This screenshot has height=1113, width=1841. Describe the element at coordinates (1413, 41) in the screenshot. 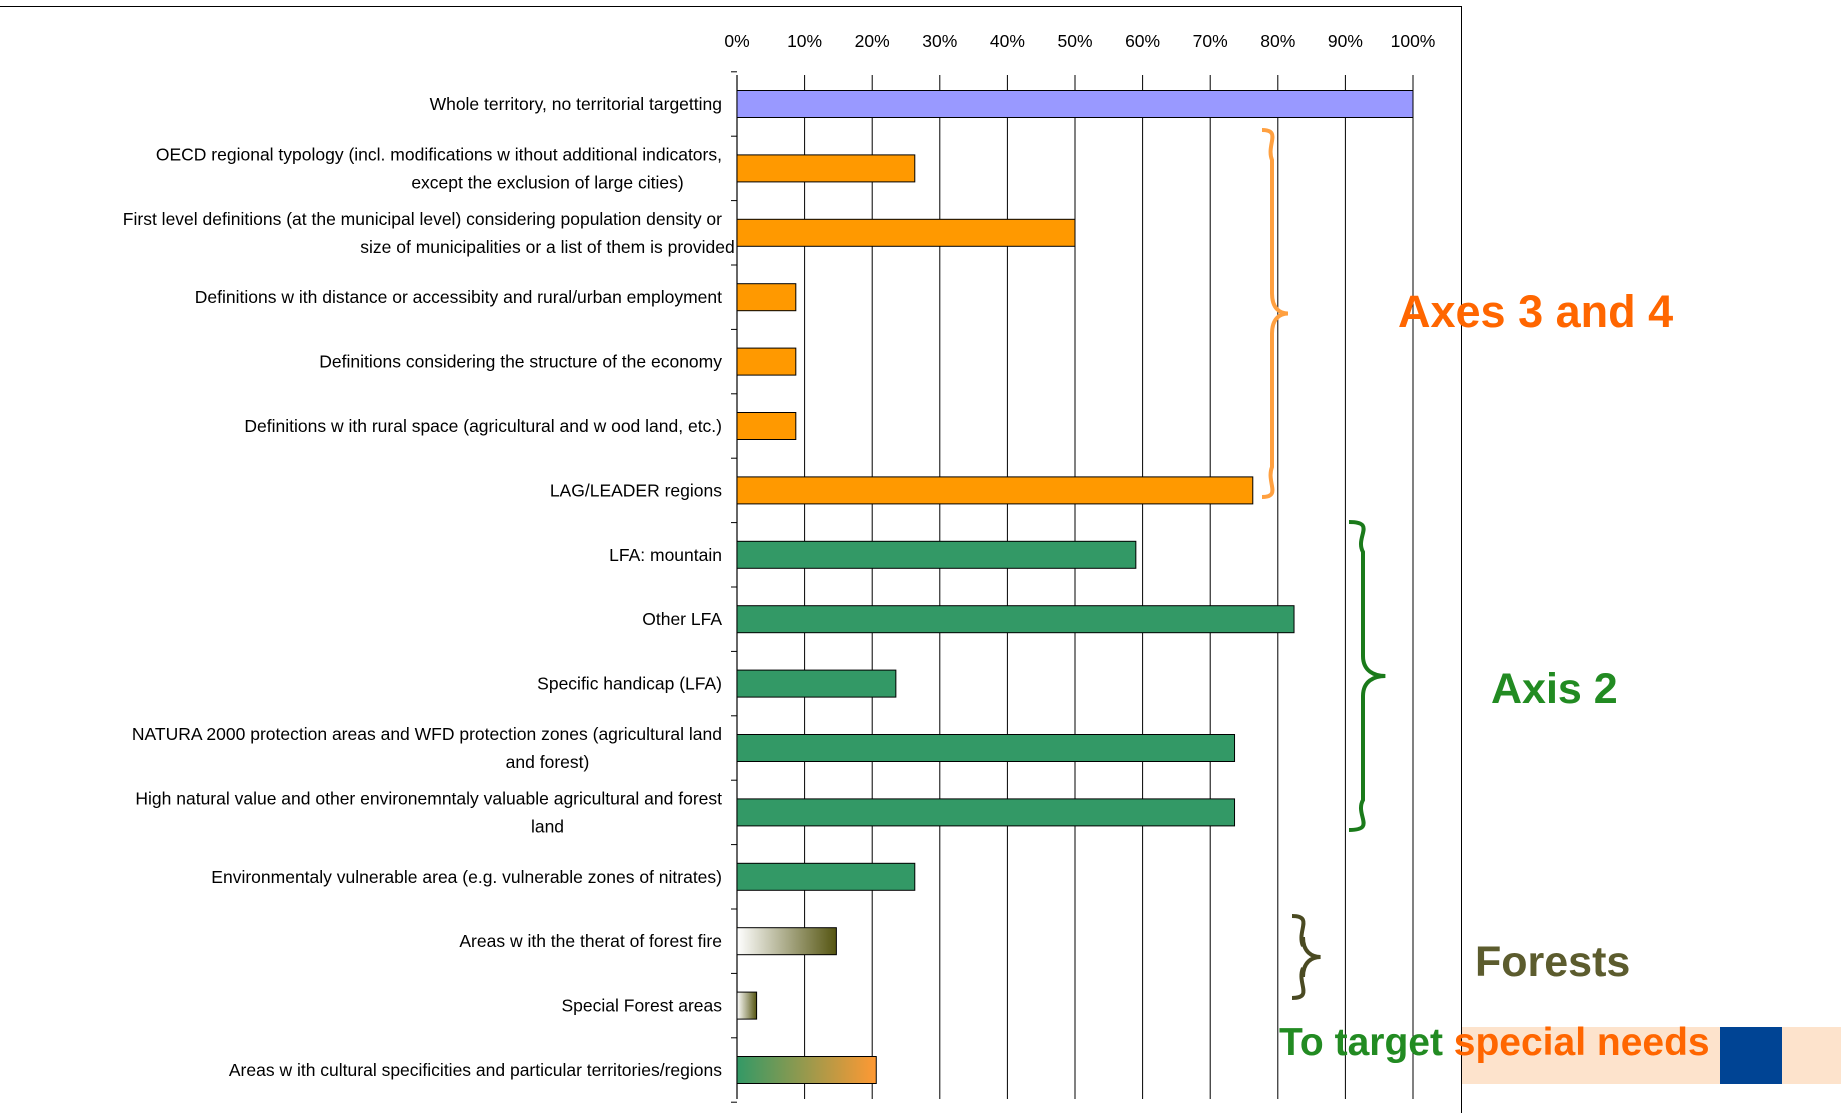

I see `x-tick-label: 100%` at that location.